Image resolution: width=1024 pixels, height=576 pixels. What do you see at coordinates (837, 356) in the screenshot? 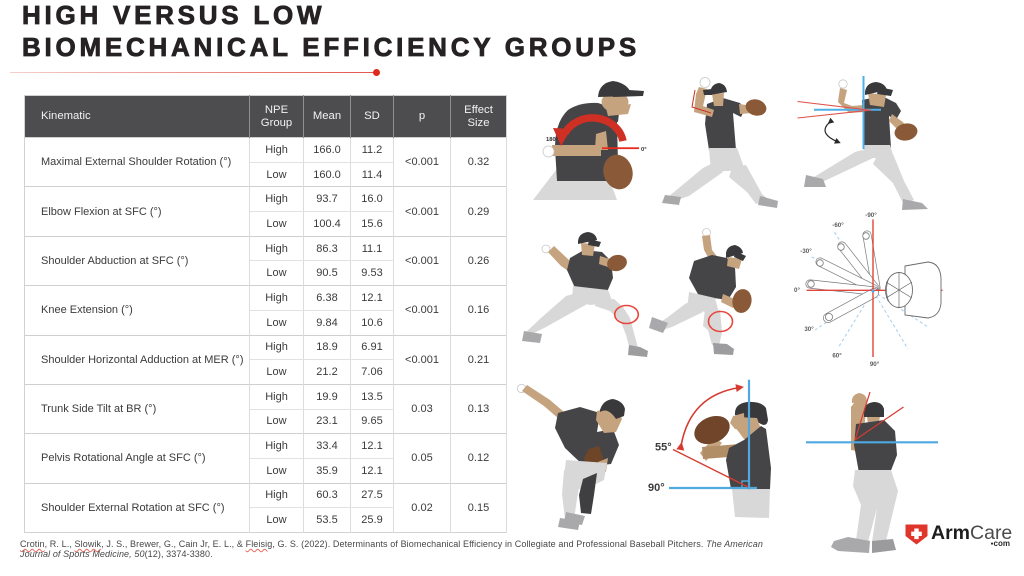
I see `svg-text: 60°` at bounding box center [837, 356].